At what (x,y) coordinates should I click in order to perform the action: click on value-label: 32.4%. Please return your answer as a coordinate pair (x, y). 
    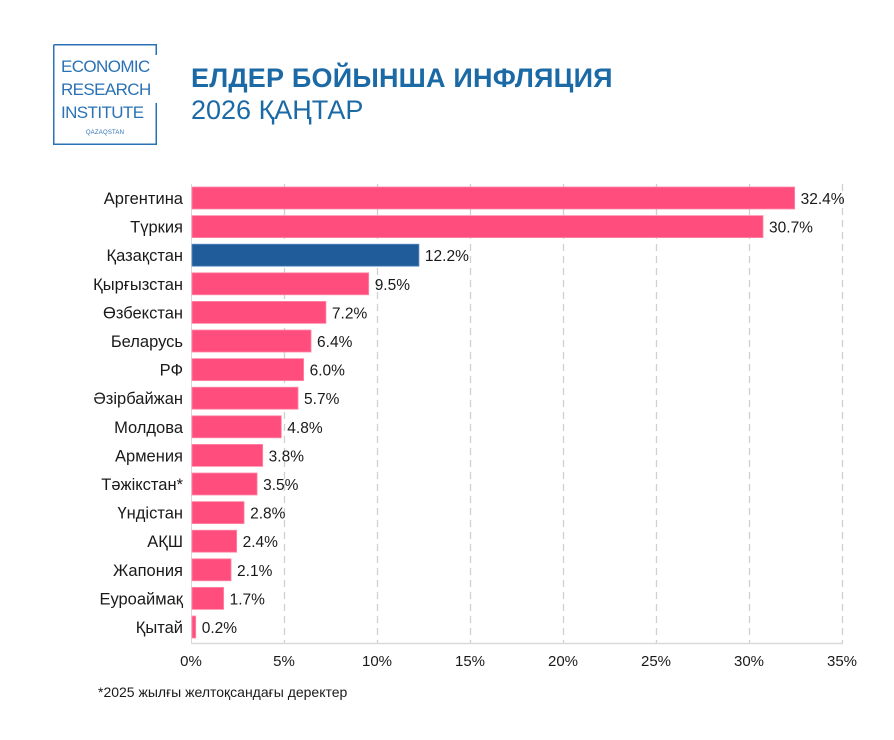
    Looking at the image, I should click on (823, 199).